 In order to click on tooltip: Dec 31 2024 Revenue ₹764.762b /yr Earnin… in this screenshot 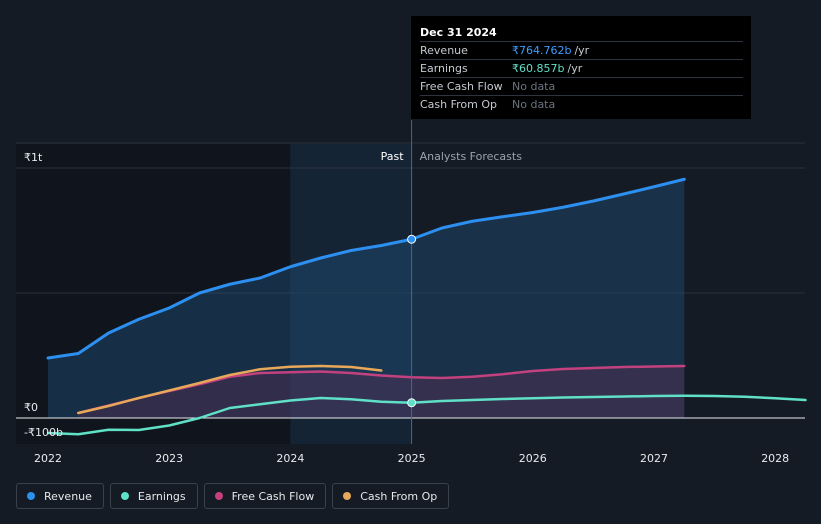, I will do `click(581, 67)`.